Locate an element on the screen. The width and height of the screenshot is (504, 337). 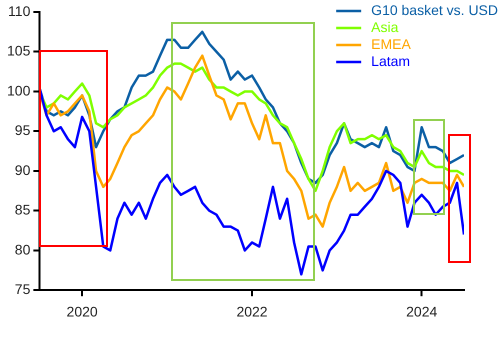
legend-label: G10 basket vs. USD is located at coordinates (434, 10).